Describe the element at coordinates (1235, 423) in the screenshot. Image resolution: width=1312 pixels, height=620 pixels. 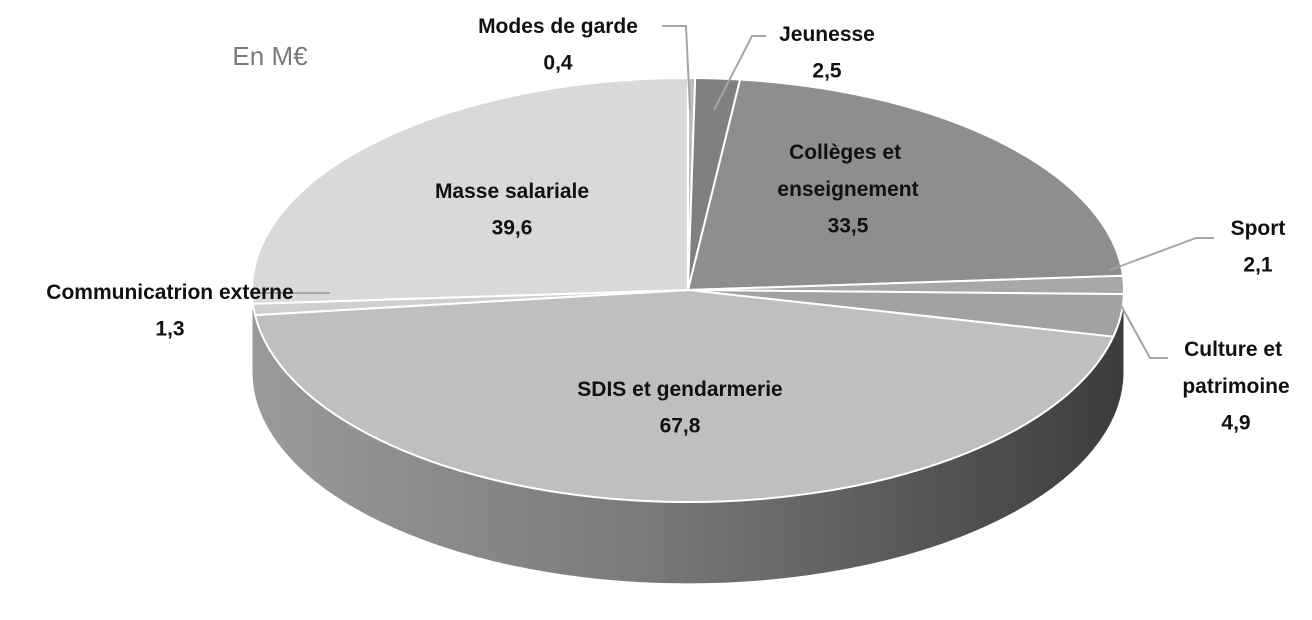
I see `value-label: 4,9` at that location.